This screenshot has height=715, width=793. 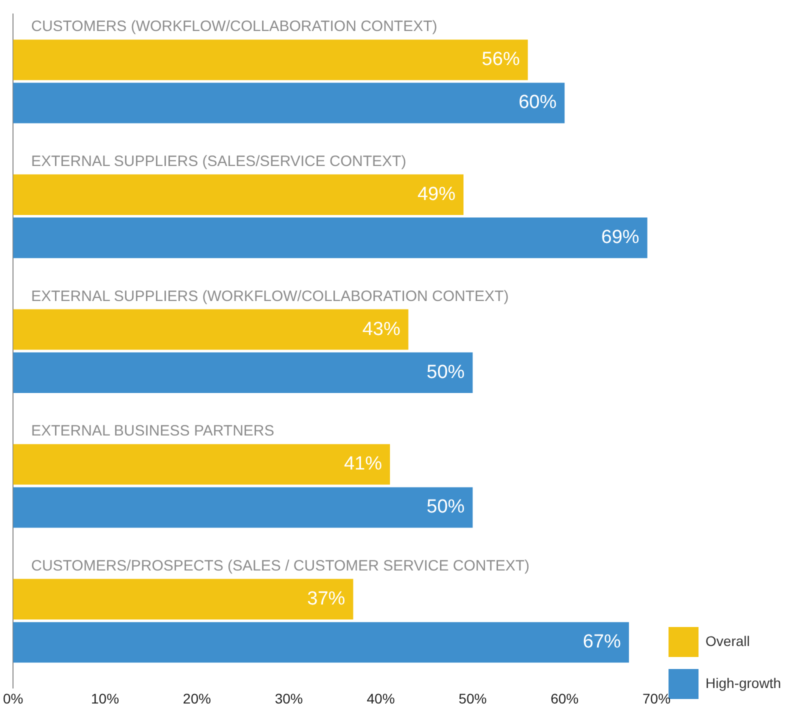 What do you see at coordinates (13, 698) in the screenshot?
I see `x-tick-label: 0%` at bounding box center [13, 698].